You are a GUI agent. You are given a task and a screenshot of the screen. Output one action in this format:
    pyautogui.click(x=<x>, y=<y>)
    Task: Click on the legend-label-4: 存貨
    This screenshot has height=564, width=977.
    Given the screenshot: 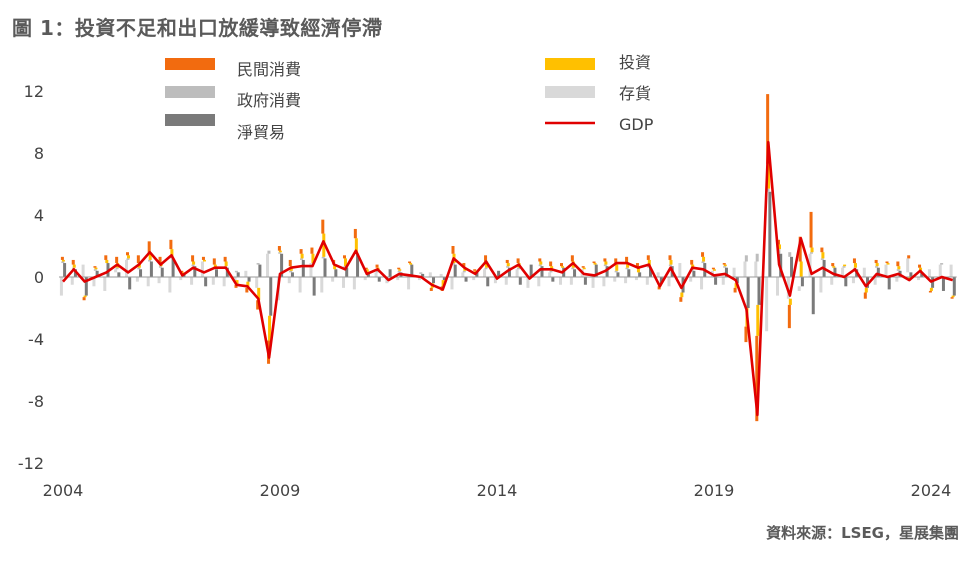 What is the action you would take?
    pyautogui.click(x=635, y=93)
    